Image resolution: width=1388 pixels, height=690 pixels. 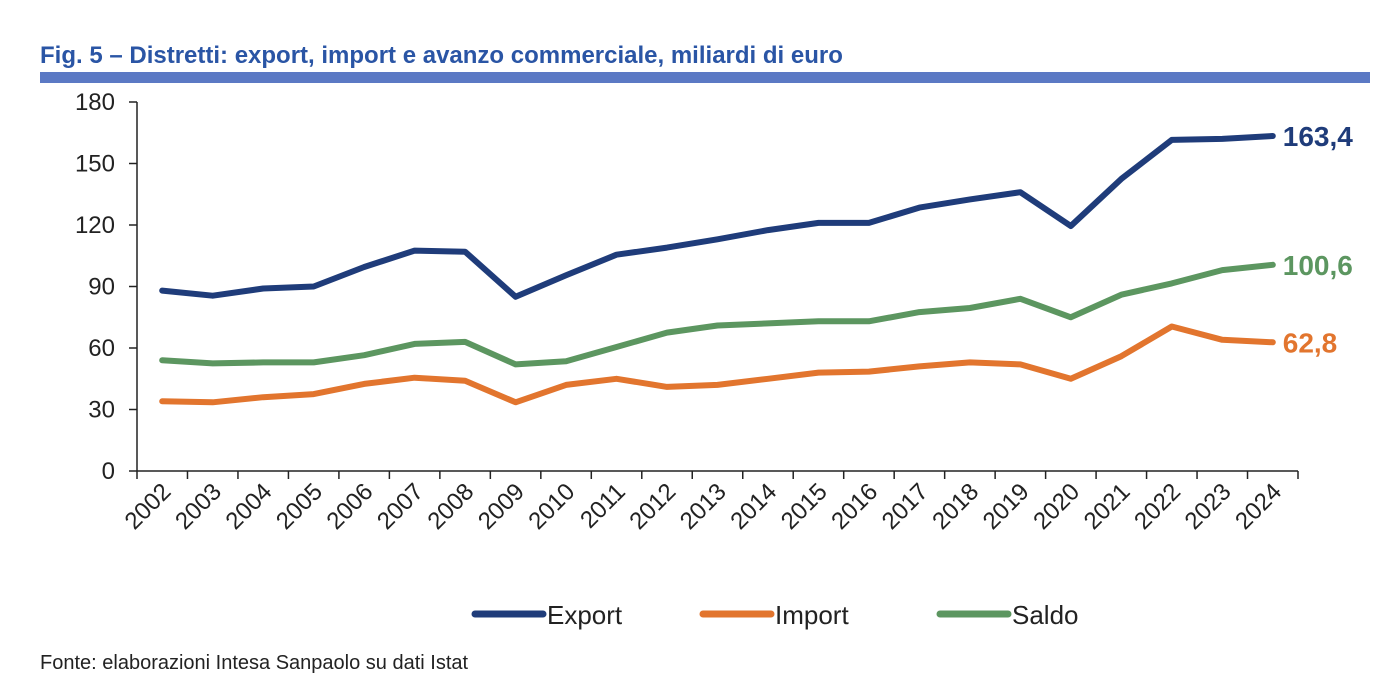 What do you see at coordinates (551, 506) in the screenshot?
I see `x-tick-label: 2010` at bounding box center [551, 506].